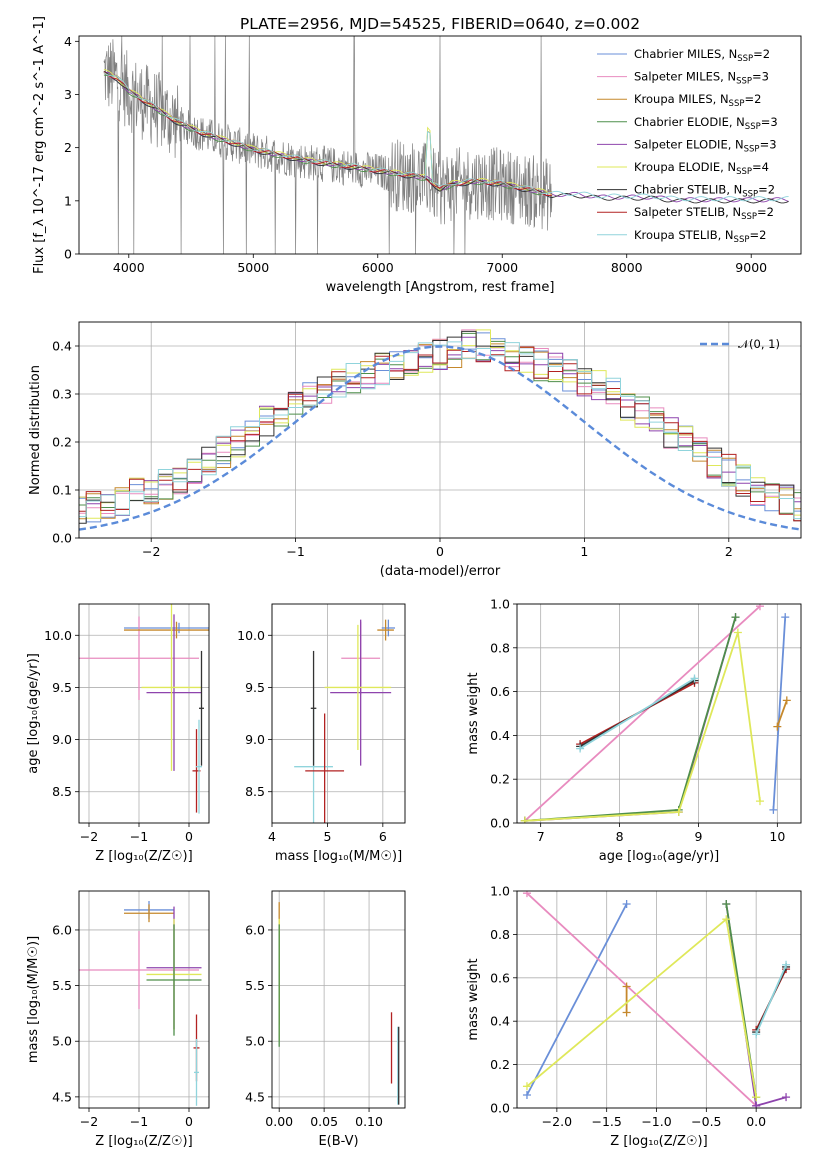 Image resolution: width=819 pixels, height=1170 pixels. What do you see at coordinates (62, 490) in the screenshot?
I see `y-tick-label: 0.1` at bounding box center [62, 490].